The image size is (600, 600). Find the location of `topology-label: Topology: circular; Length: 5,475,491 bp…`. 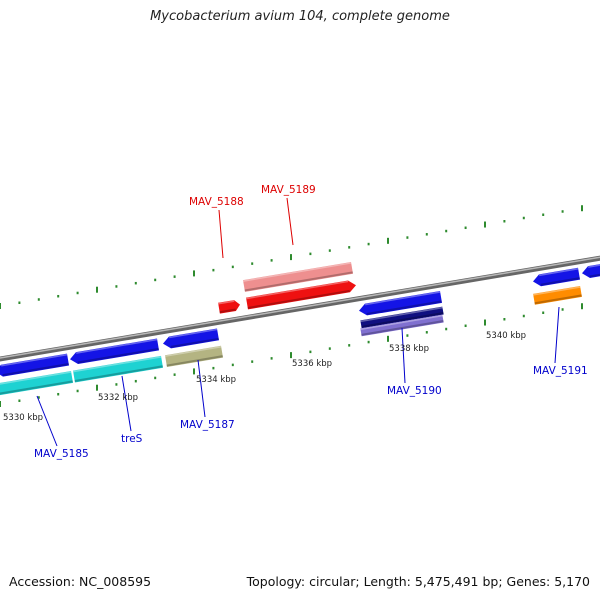

topology-label: Topology: circular; Length: 5,475,491 bp… is located at coordinates (418, 581).